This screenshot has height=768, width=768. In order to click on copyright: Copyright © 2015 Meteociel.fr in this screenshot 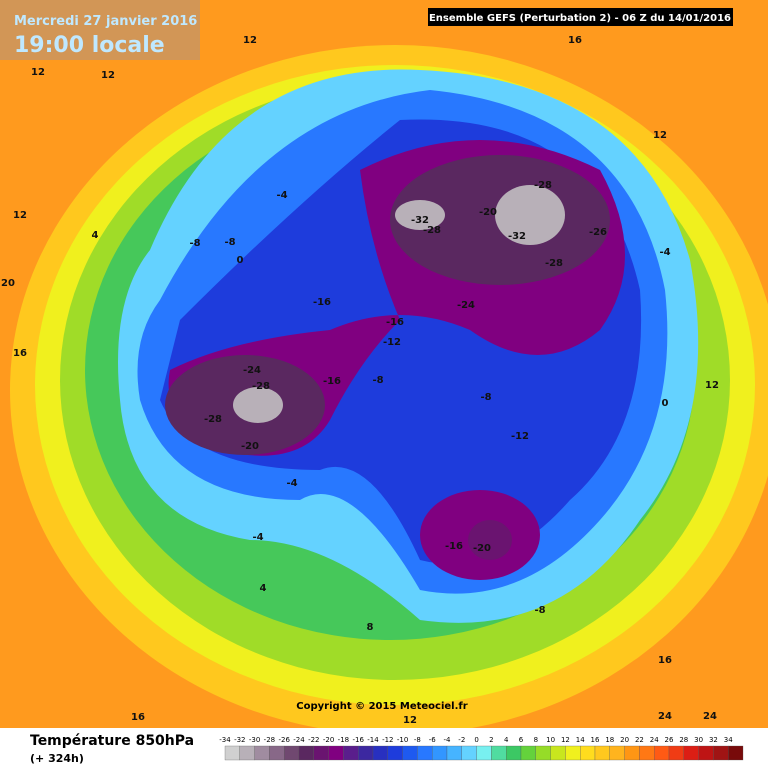, I will do `click(381, 706)`.